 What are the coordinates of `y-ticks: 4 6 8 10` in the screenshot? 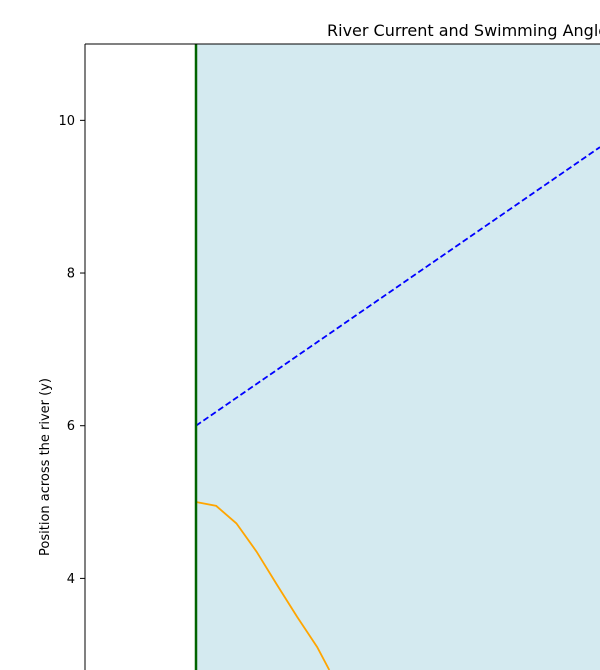 It's located at (71, 350).